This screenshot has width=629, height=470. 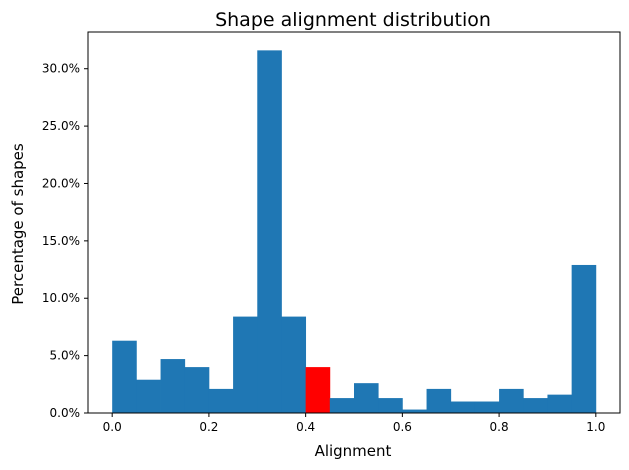 I want to click on x-tick-label: 0.4, so click(x=305, y=427).